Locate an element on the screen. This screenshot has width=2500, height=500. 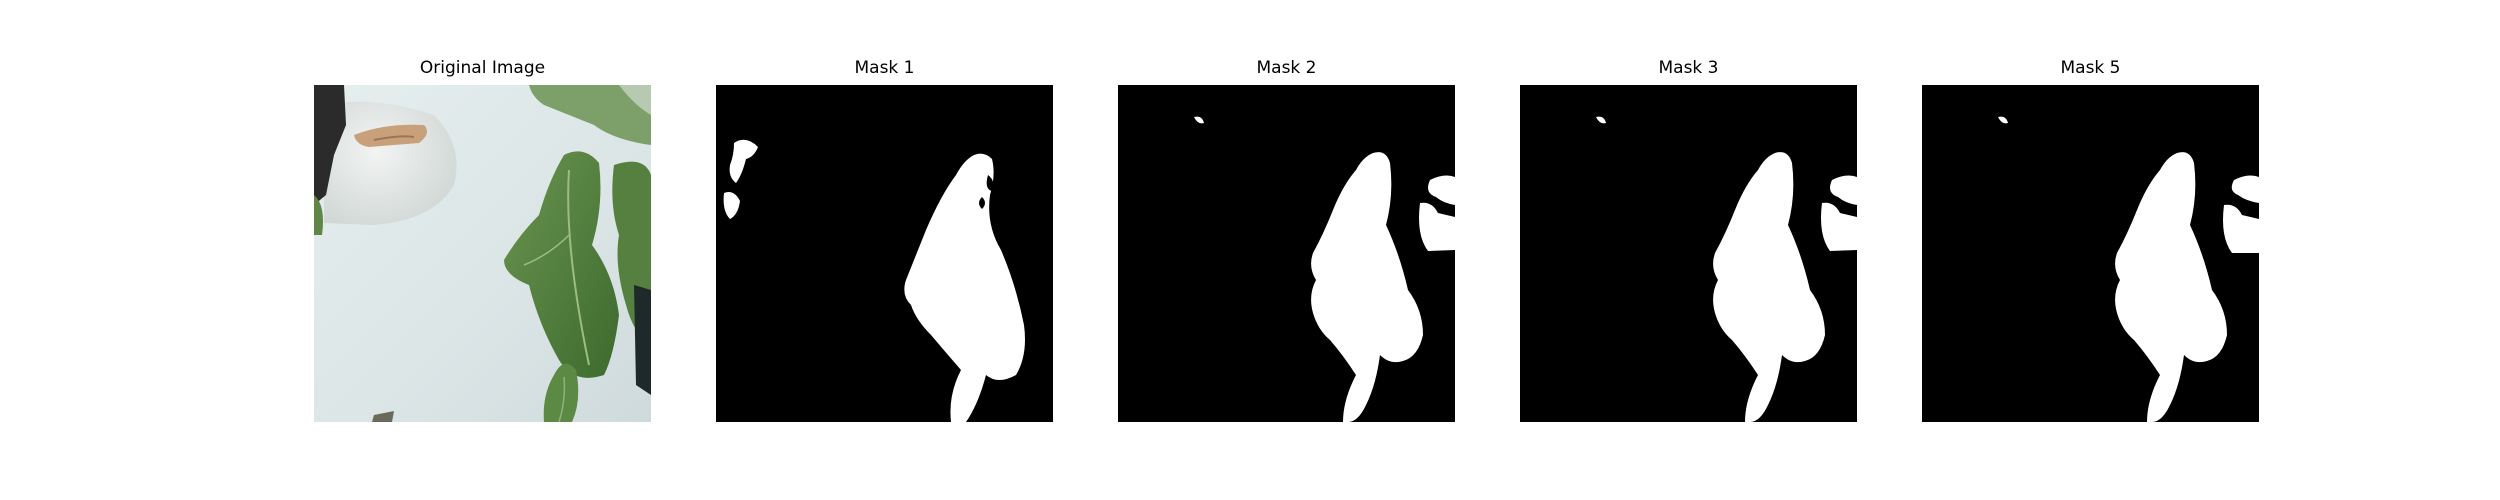
panel-title-mask-5: Mask 5 is located at coordinates (2090, 68).